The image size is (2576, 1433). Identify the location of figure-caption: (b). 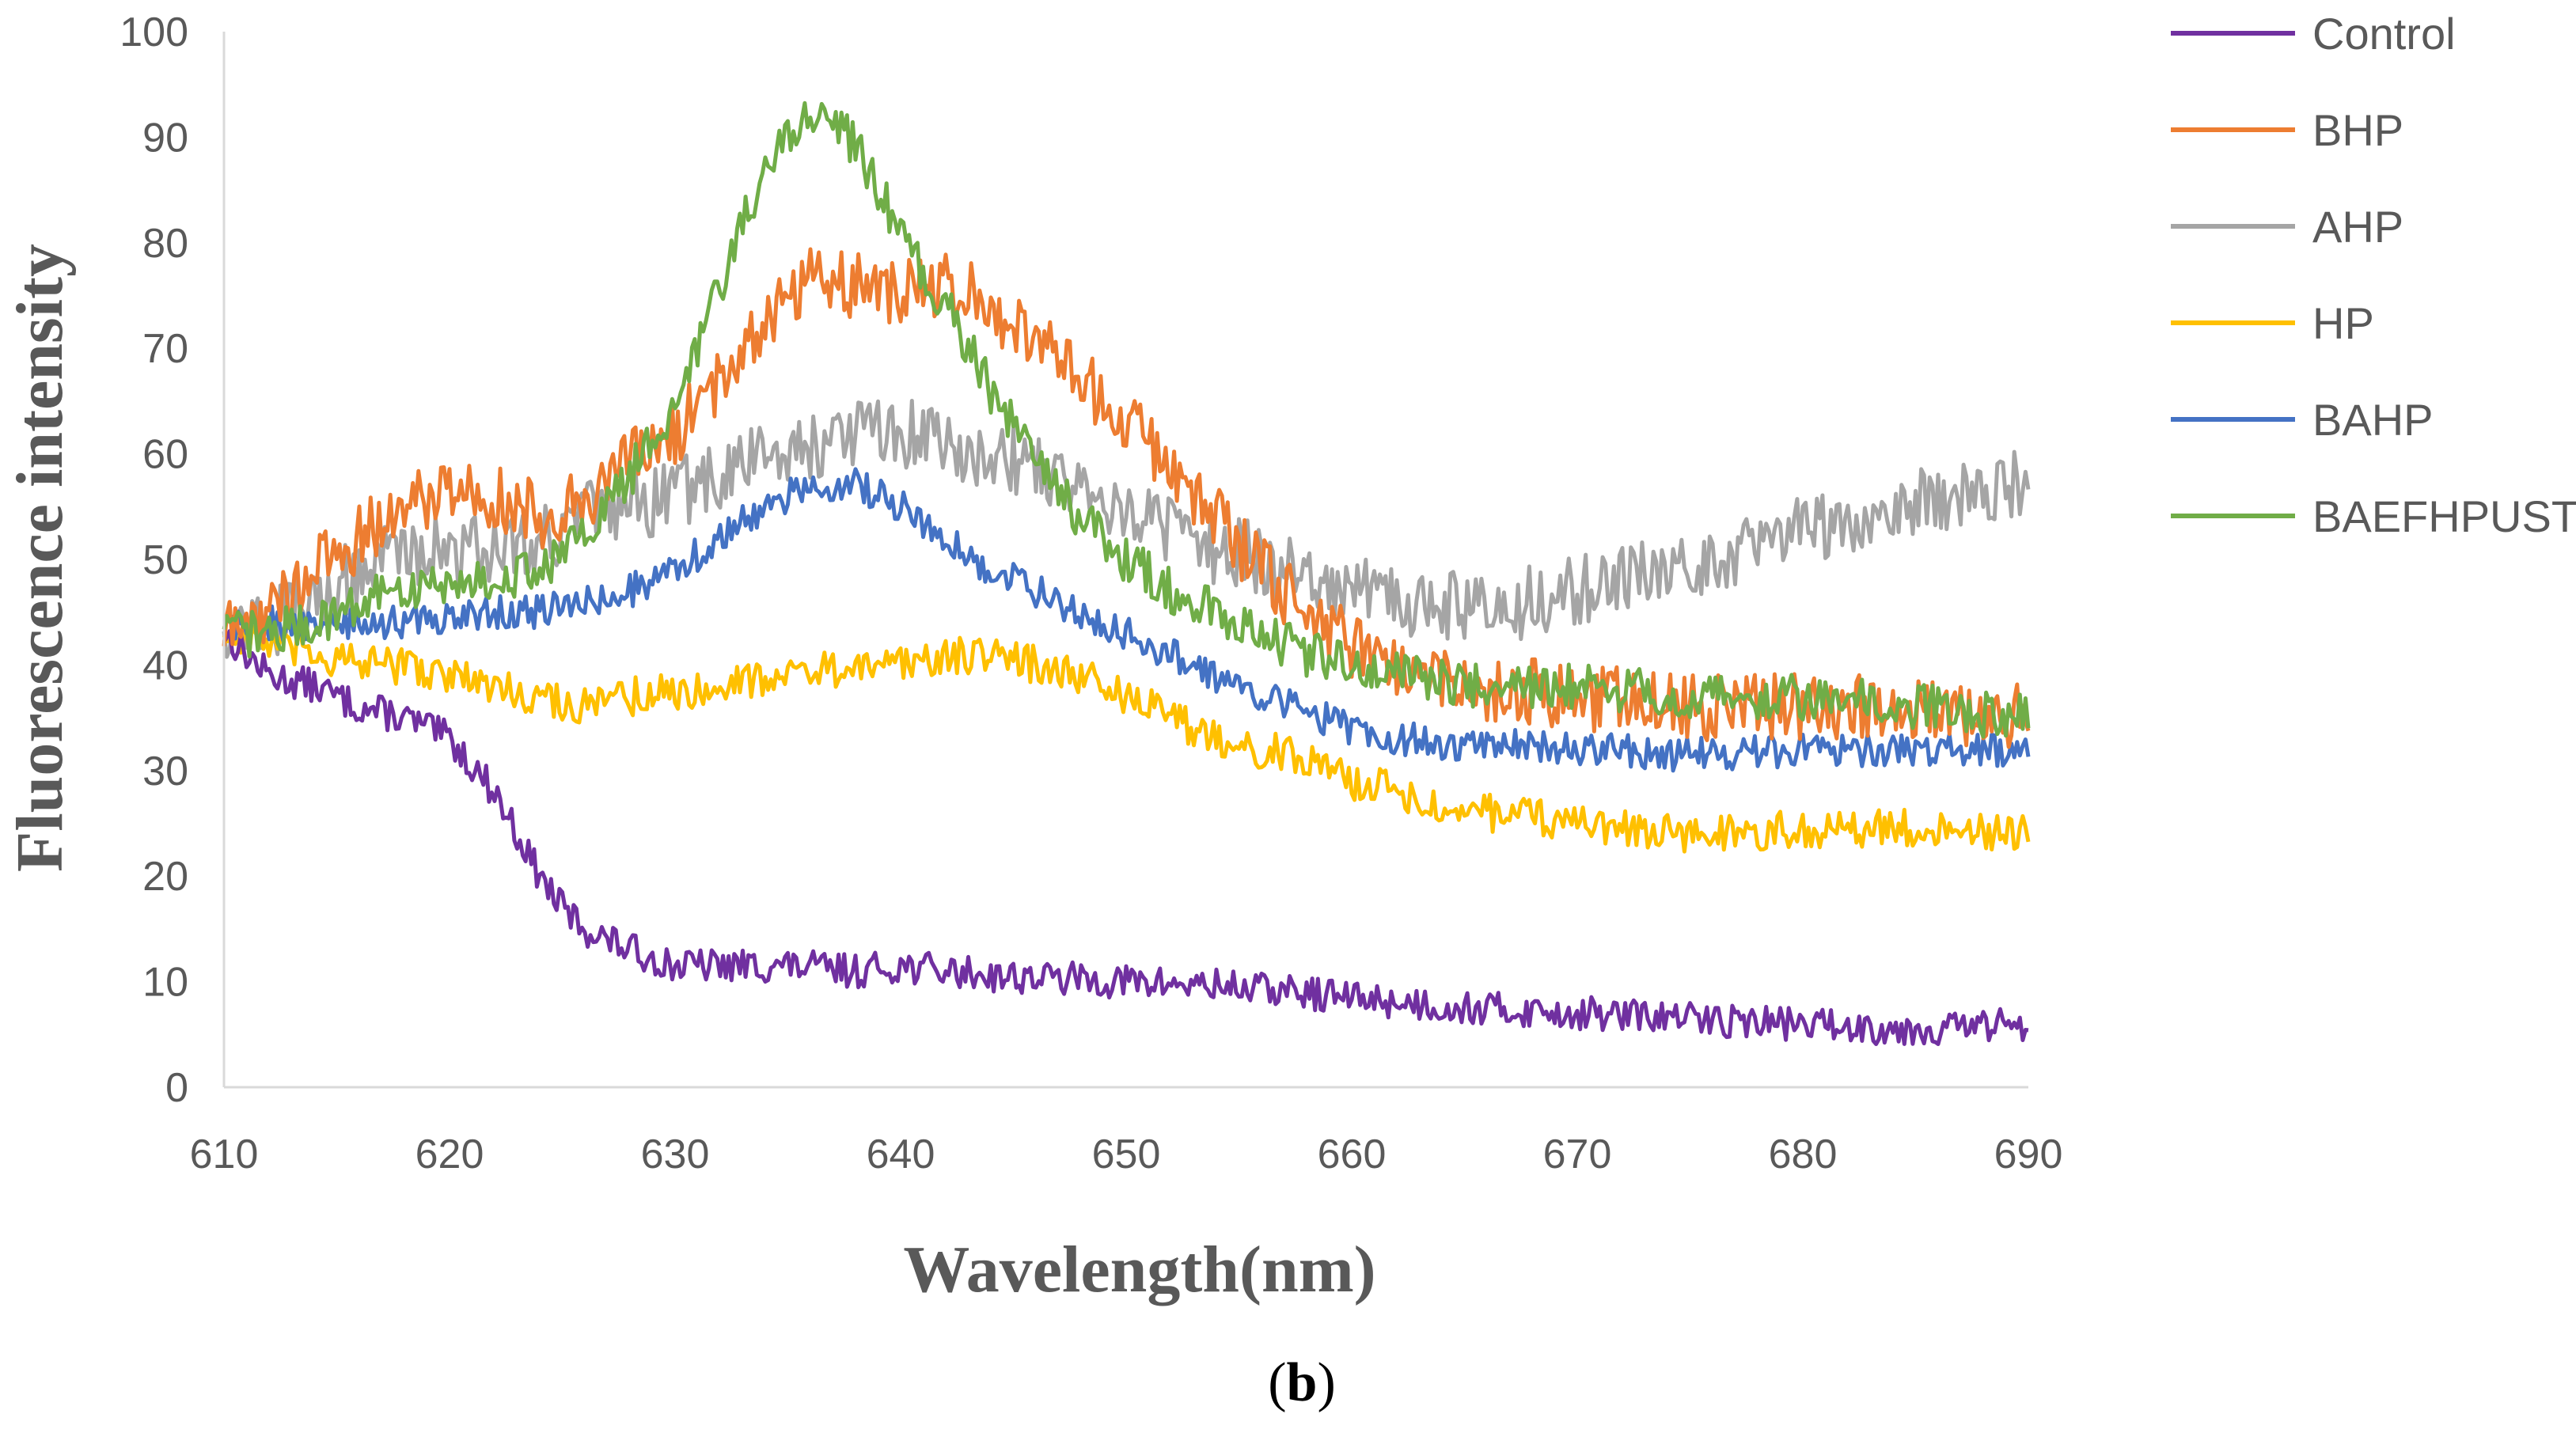
(1302, 1382).